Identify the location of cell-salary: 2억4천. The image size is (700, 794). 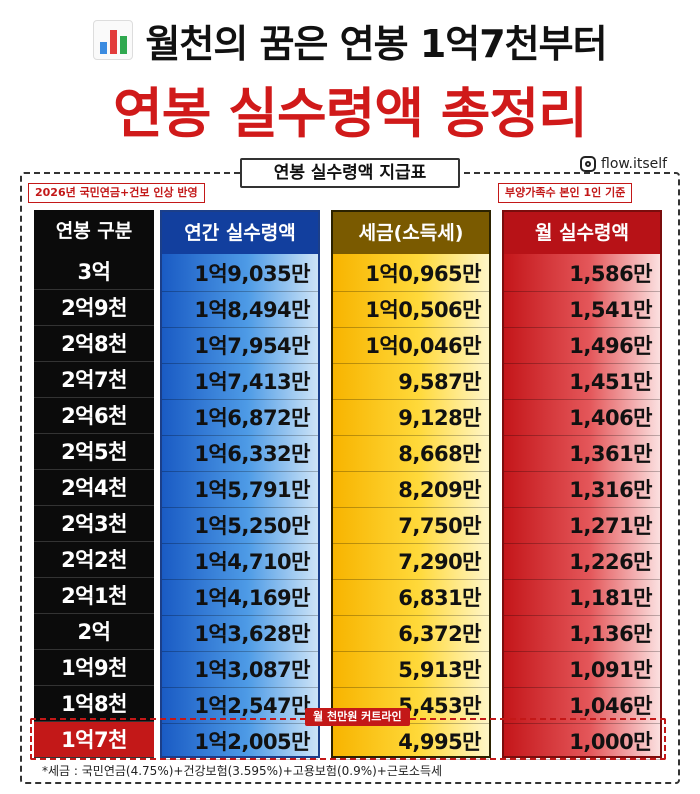
(94, 488).